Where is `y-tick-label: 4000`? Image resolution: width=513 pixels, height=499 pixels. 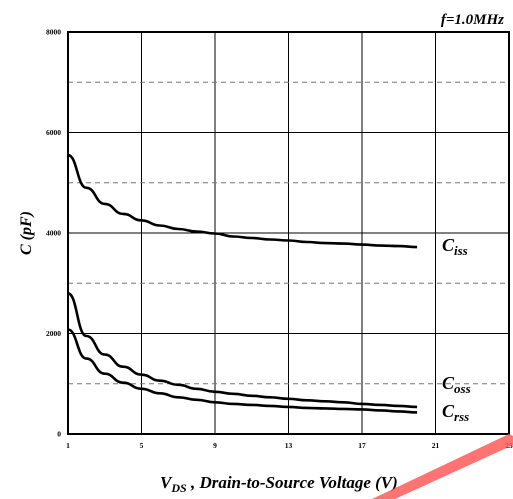 y-tick-label: 4000 is located at coordinates (53, 233).